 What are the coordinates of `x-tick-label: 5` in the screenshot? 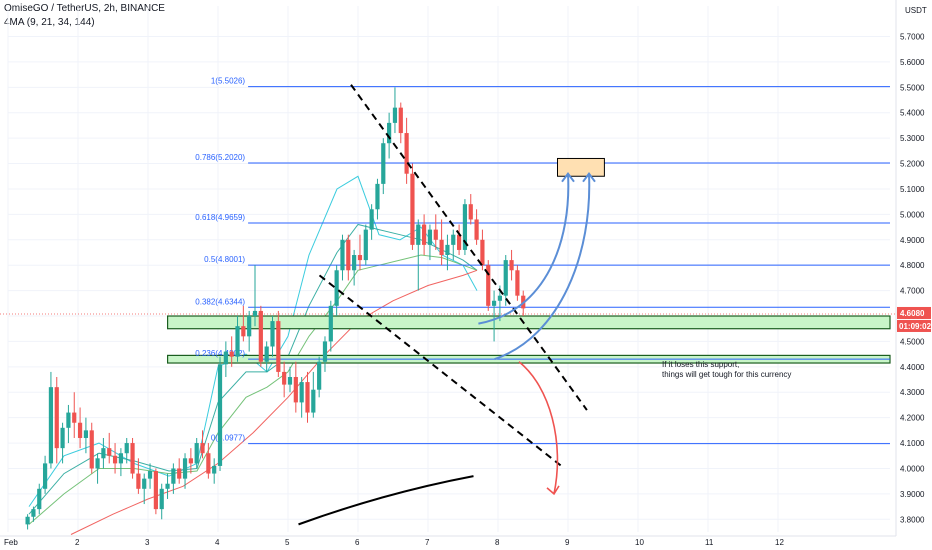 It's located at (287, 542).